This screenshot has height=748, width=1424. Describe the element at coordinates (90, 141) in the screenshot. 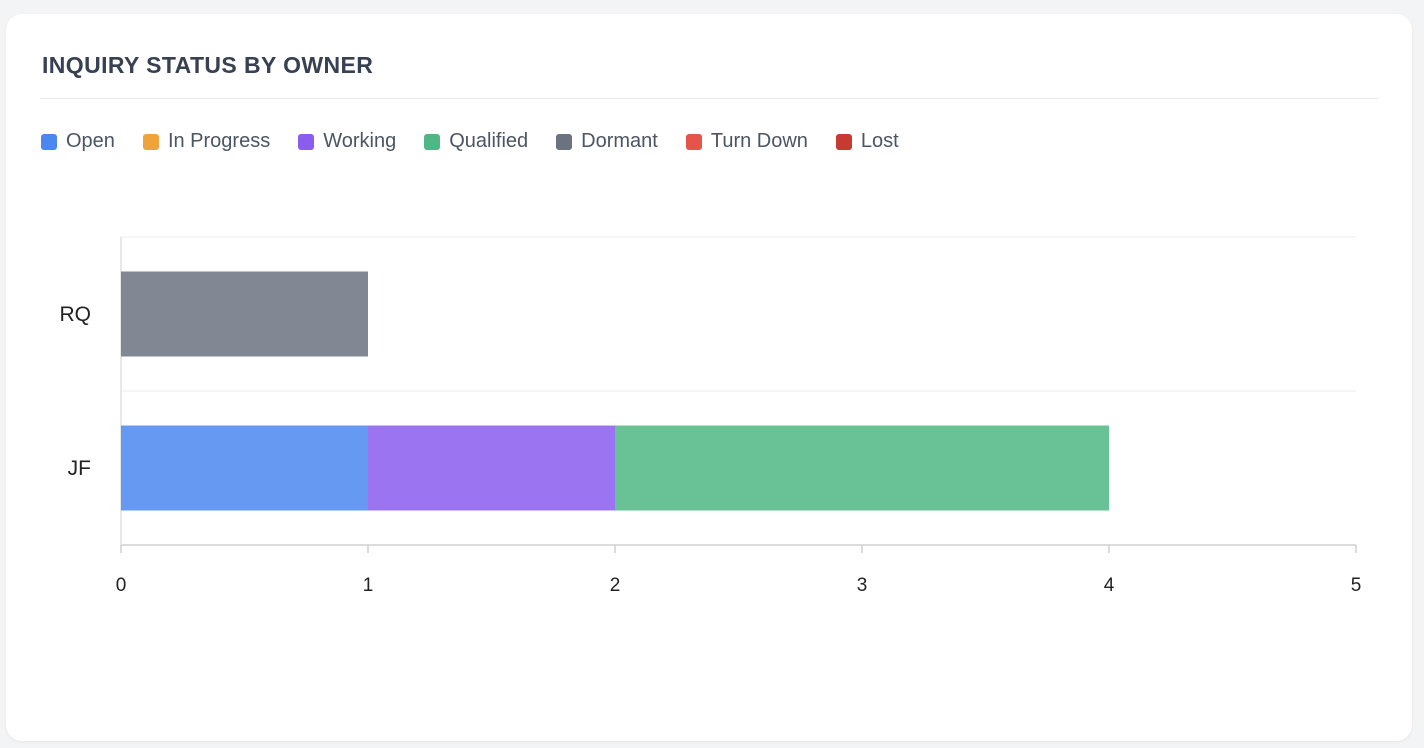

I see `legend-label: Open` at that location.